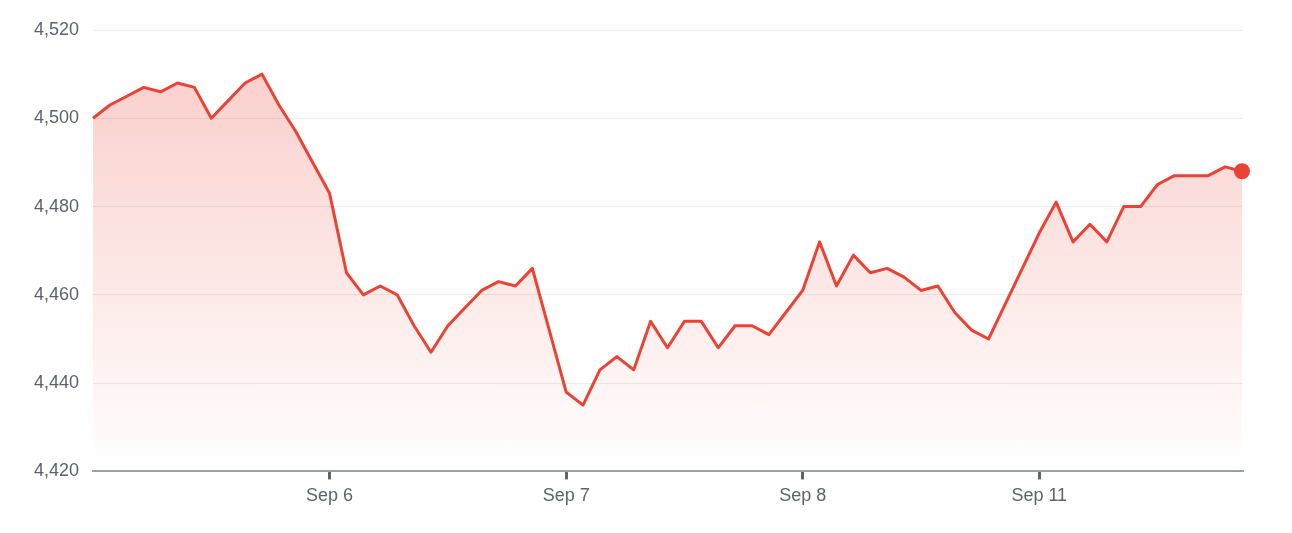 This screenshot has width=1292, height=533. I want to click on x-tick-label: Sep 7, so click(566, 495).